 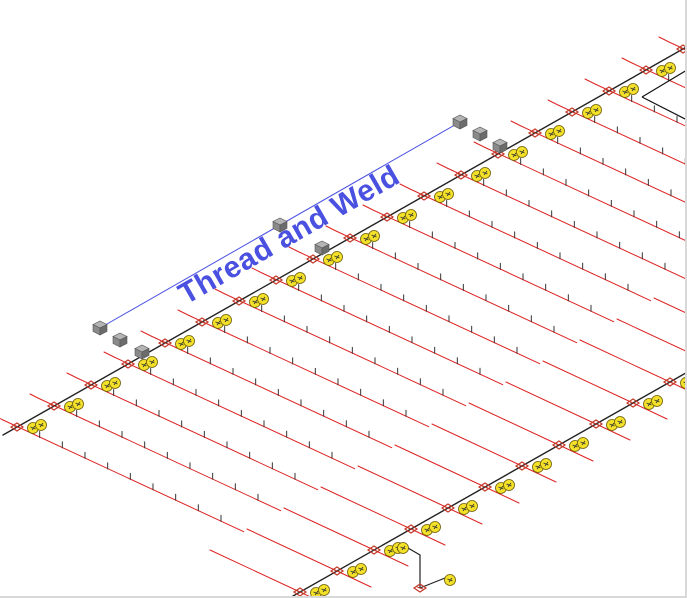 I want to click on room-outline, so click(x=663, y=95).